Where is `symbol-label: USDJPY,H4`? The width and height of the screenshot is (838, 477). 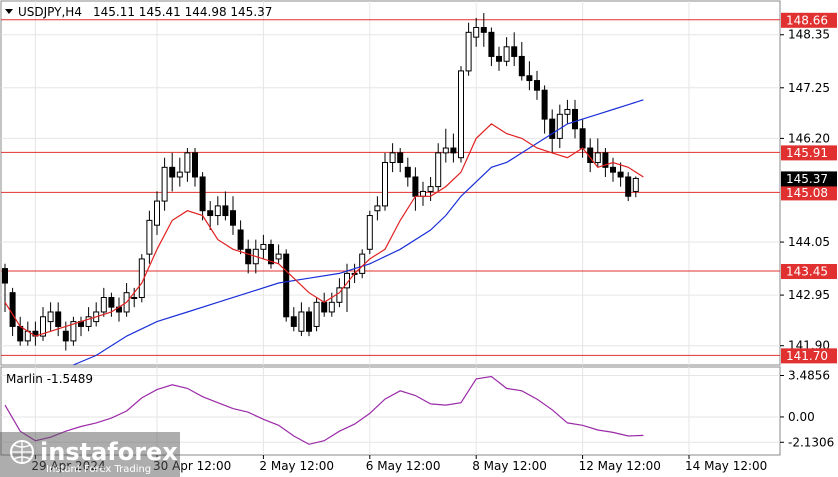 symbol-label: USDJPY,H4 is located at coordinates (50, 12).